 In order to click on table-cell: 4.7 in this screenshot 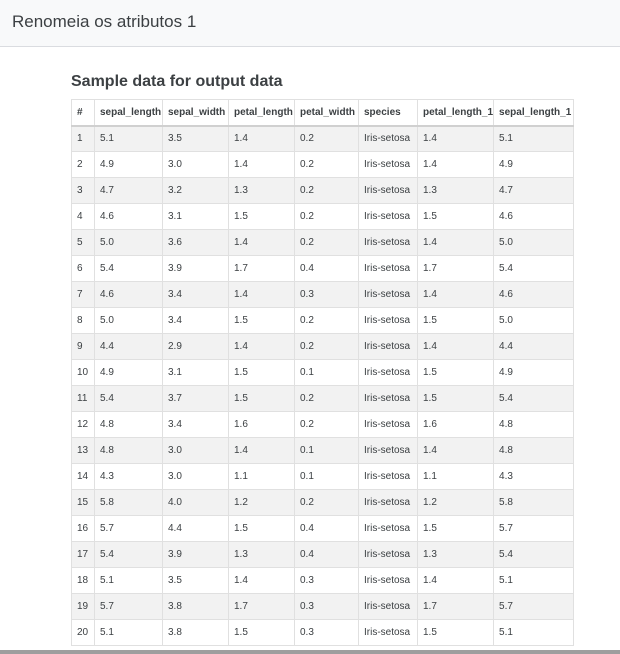, I will do `click(534, 190)`.